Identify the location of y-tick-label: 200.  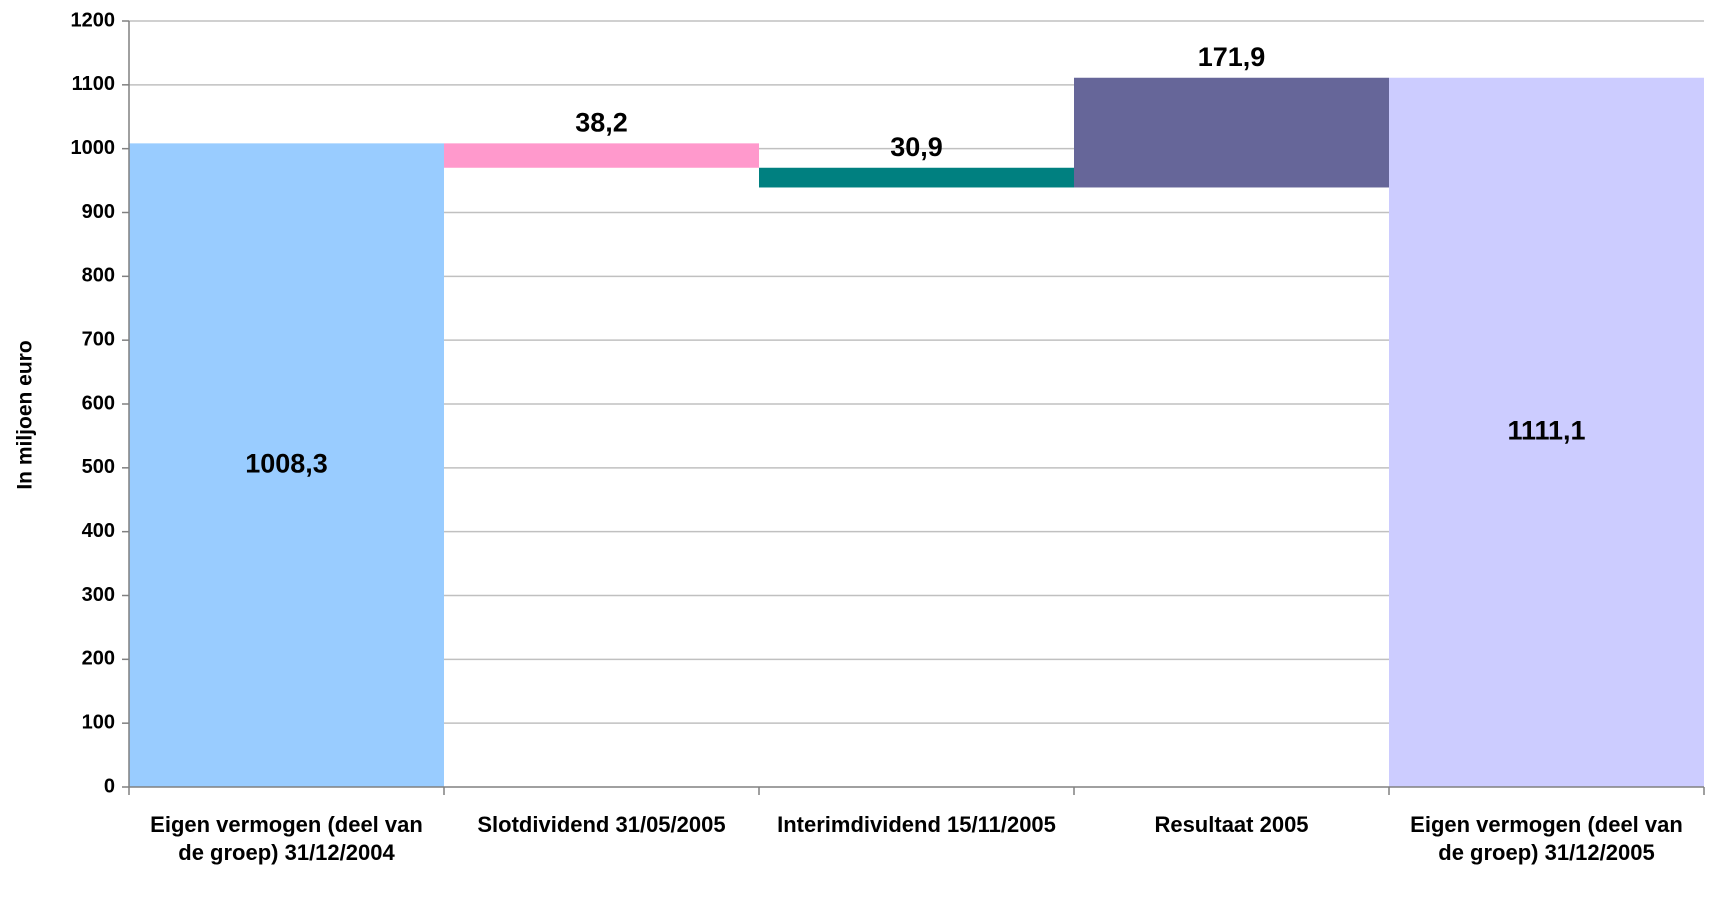
(98, 659).